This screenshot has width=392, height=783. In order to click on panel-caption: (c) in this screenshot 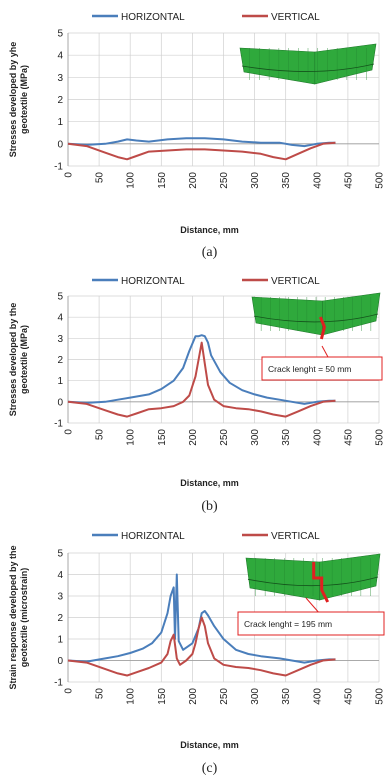, I will do `click(210, 768)`.